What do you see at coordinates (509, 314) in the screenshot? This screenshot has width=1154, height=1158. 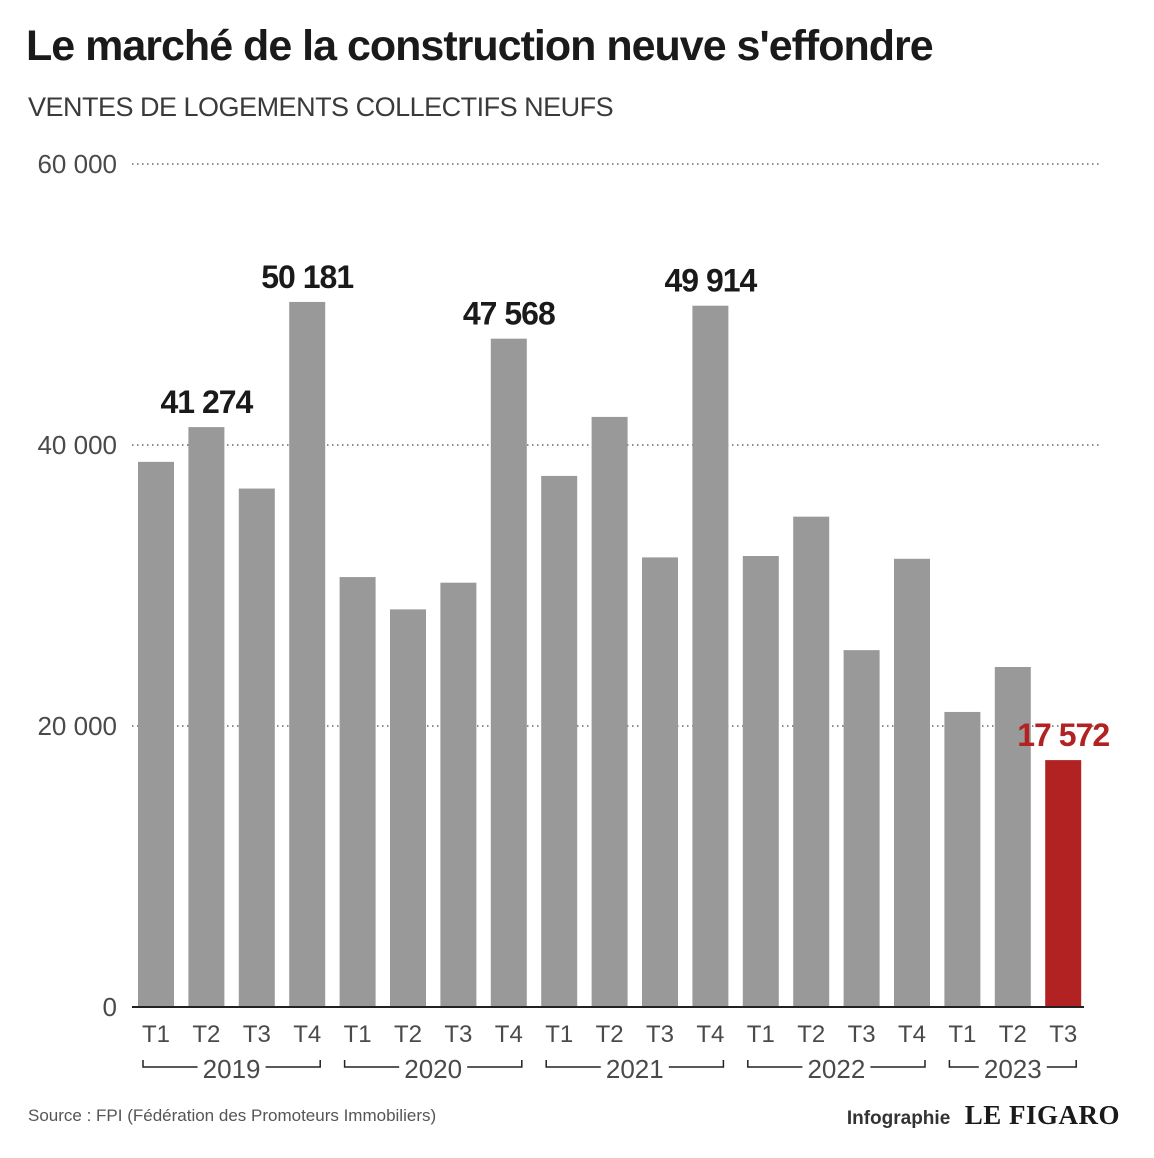 I see `data-label: 47 568` at bounding box center [509, 314].